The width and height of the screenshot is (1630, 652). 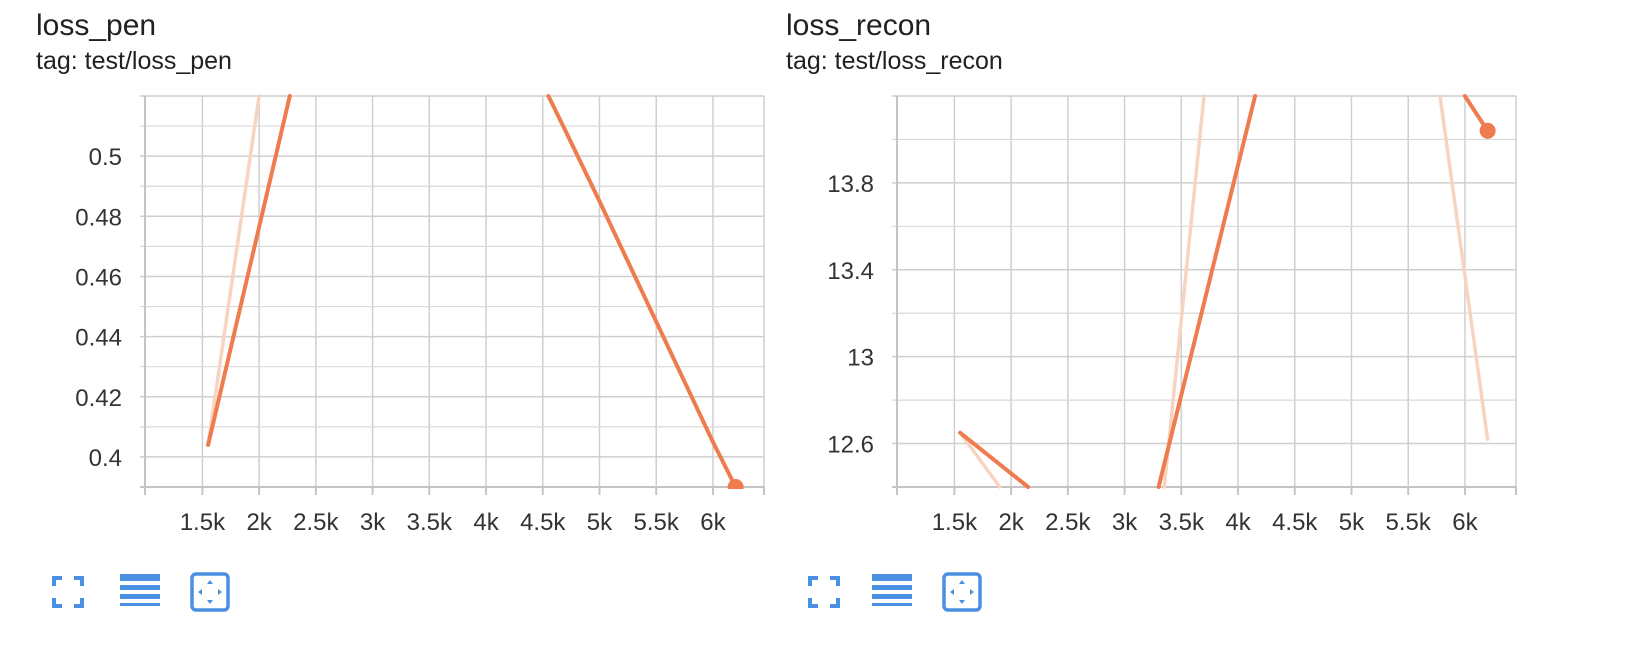 I want to click on y-tick-label: 13.8, so click(x=850, y=184).